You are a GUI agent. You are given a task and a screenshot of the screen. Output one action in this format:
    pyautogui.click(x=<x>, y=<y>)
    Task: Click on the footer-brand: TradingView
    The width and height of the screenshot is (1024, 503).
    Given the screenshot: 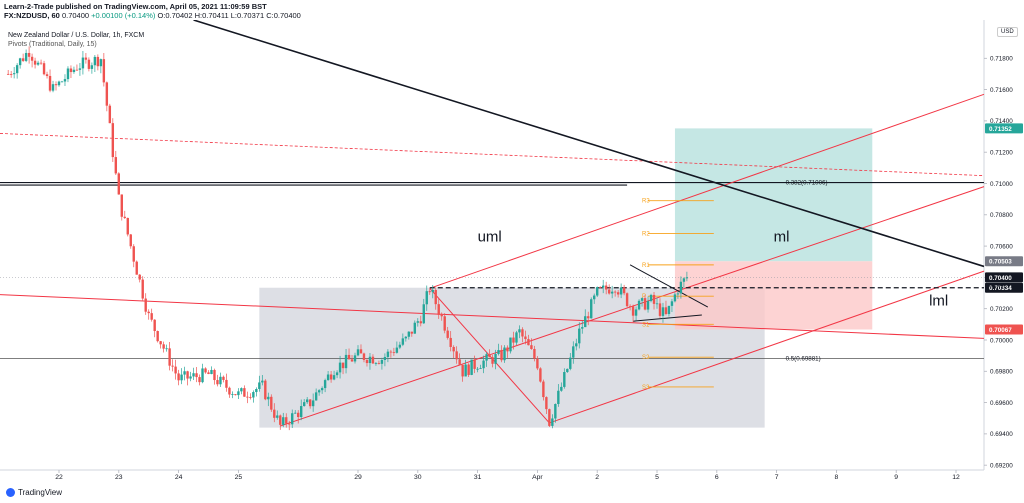 What is the action you would take?
    pyautogui.click(x=40, y=492)
    